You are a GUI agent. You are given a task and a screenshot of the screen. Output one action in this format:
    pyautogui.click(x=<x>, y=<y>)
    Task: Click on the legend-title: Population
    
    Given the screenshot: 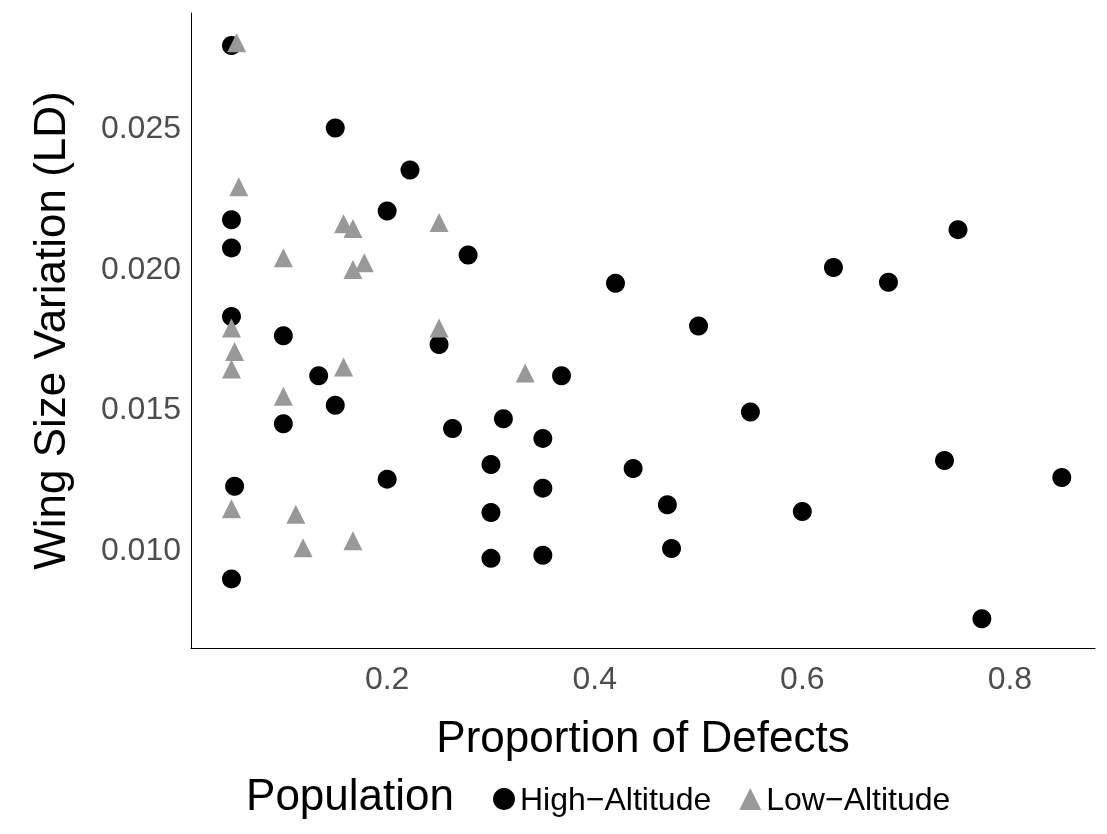 What is the action you would take?
    pyautogui.click(x=350, y=794)
    